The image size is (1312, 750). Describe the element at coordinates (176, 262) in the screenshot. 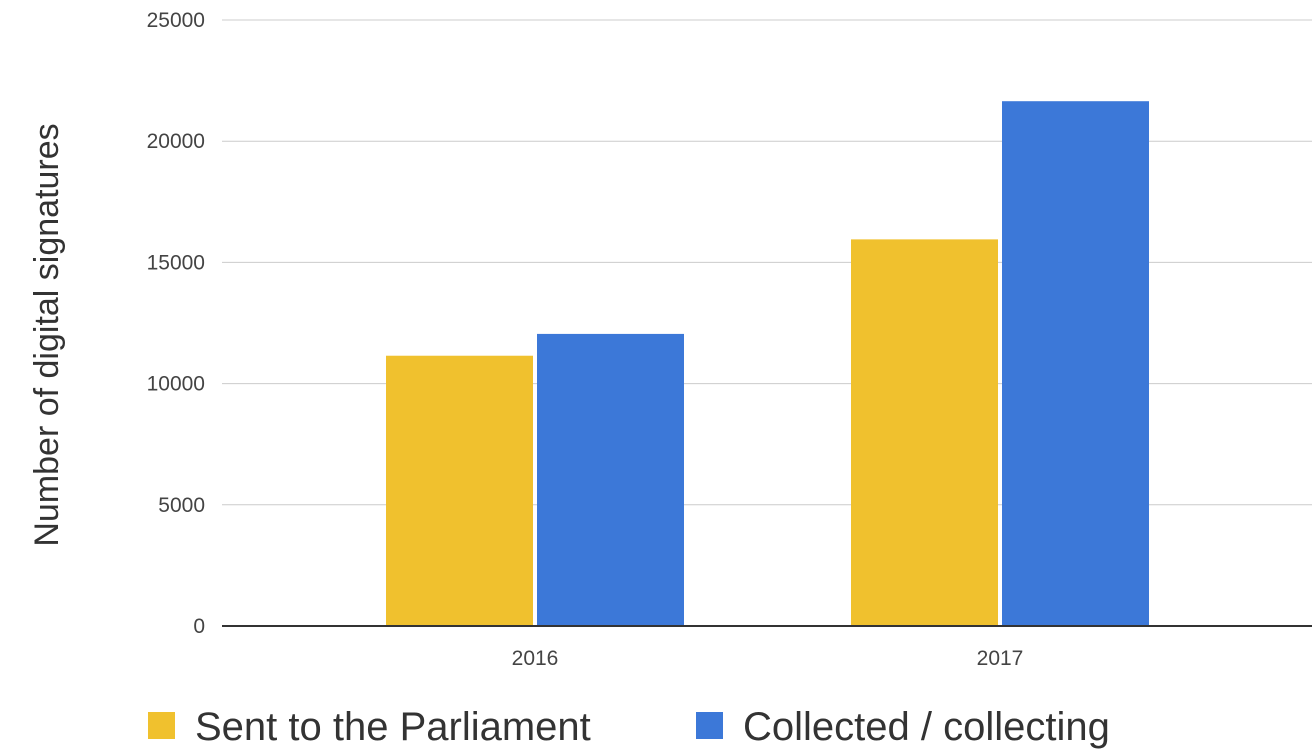

I see `y-tick-label: 15000` at that location.